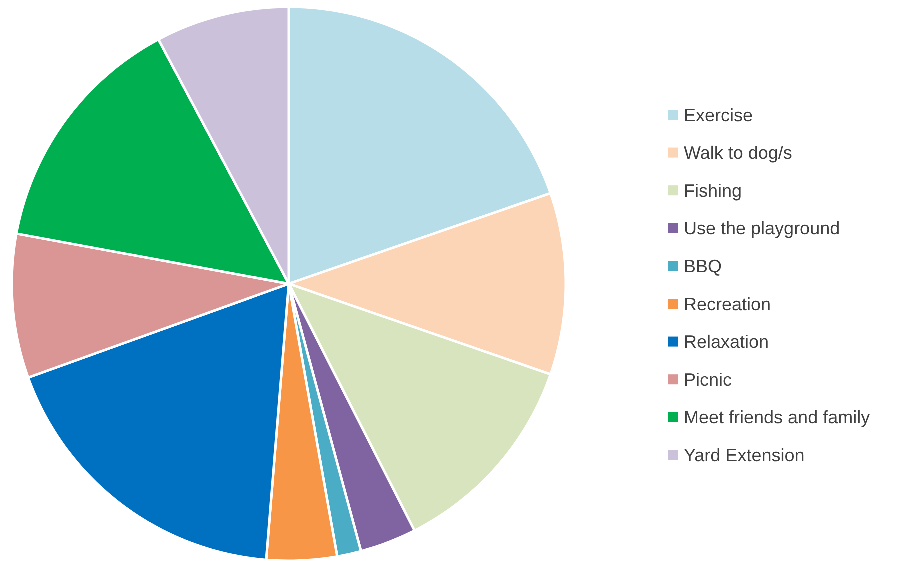 The height and width of the screenshot is (563, 904). I want to click on legend-label: Exercise, so click(719, 115).